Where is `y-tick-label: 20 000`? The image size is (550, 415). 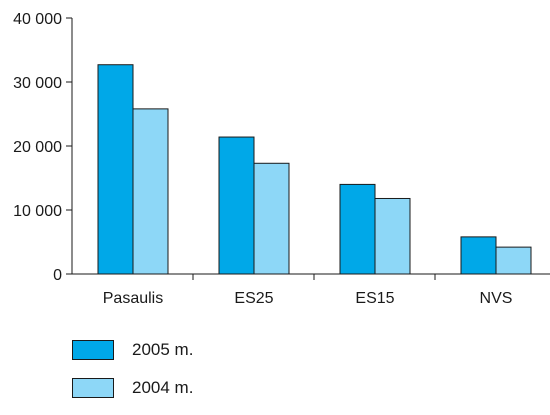 y-tick-label: 20 000 is located at coordinates (37, 147).